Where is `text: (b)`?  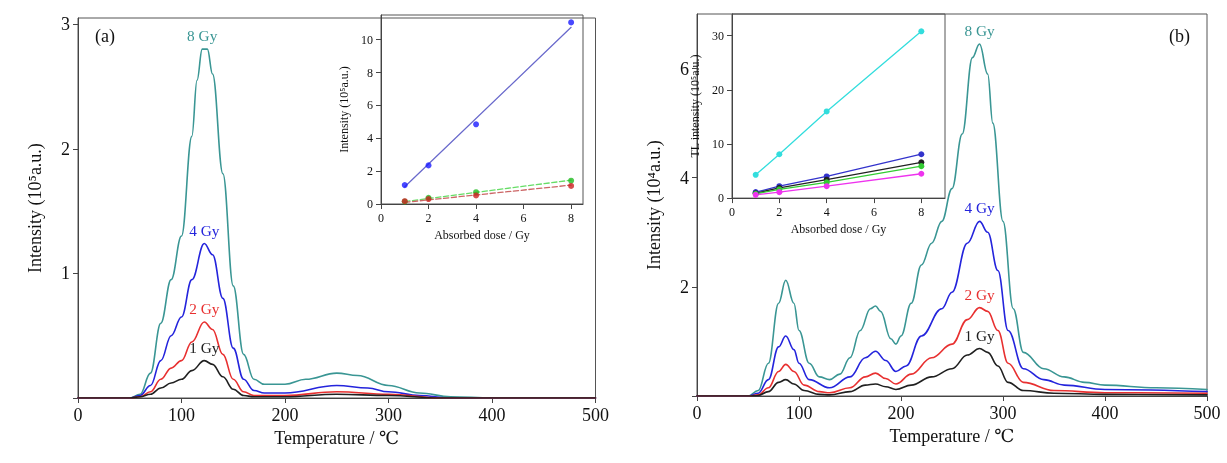
text: (b) is located at coordinates (1180, 36).